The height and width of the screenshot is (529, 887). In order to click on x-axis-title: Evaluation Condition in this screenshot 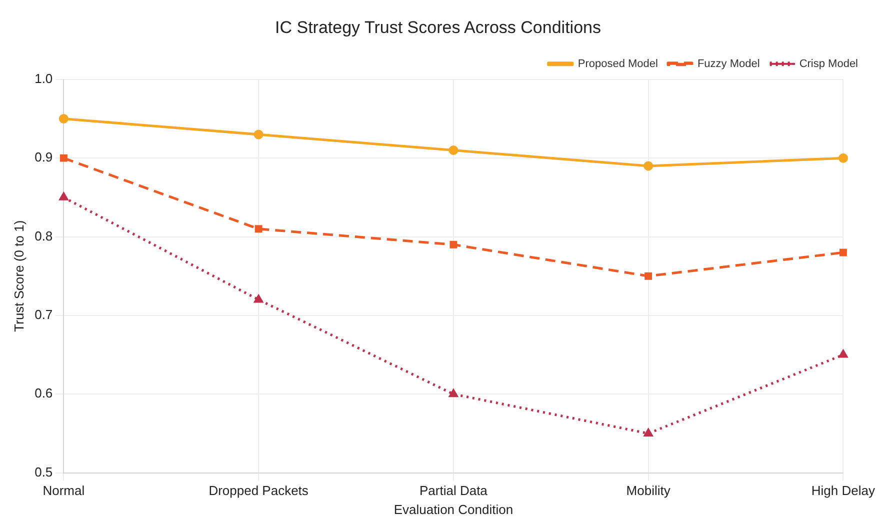, I will do `click(454, 509)`.